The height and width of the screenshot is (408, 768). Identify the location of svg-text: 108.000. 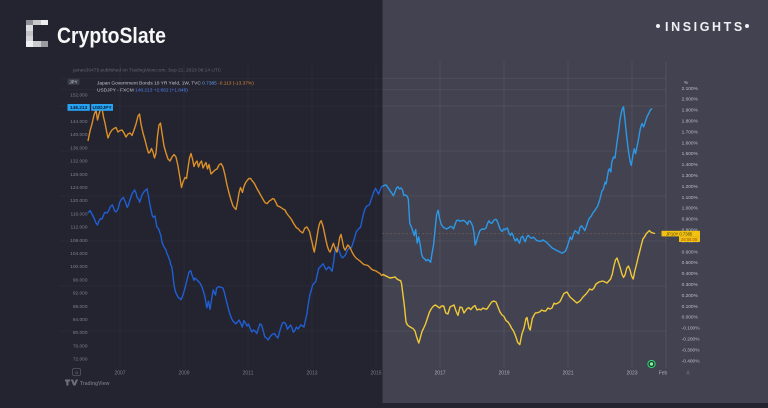
(79, 241).